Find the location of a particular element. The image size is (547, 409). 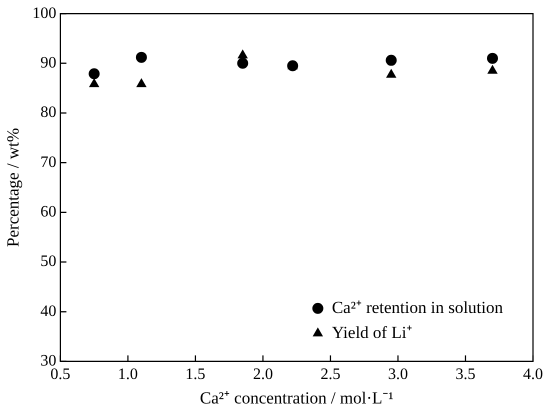

y-tick-label: 50 is located at coordinates (48, 261).